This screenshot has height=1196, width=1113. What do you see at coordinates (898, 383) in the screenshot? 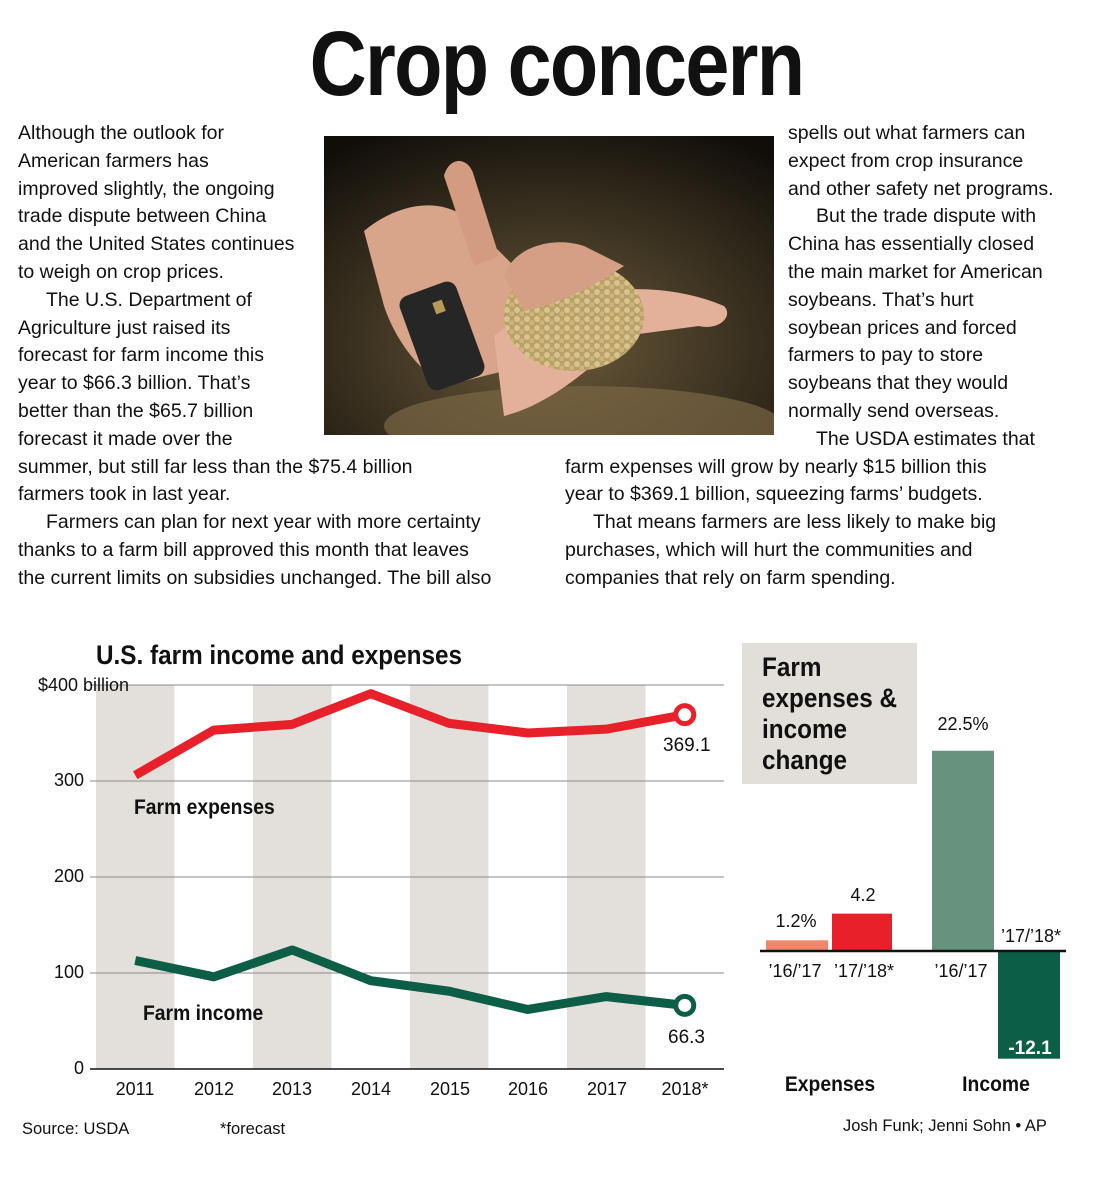
I see `article-line: soybeans that they would` at bounding box center [898, 383].